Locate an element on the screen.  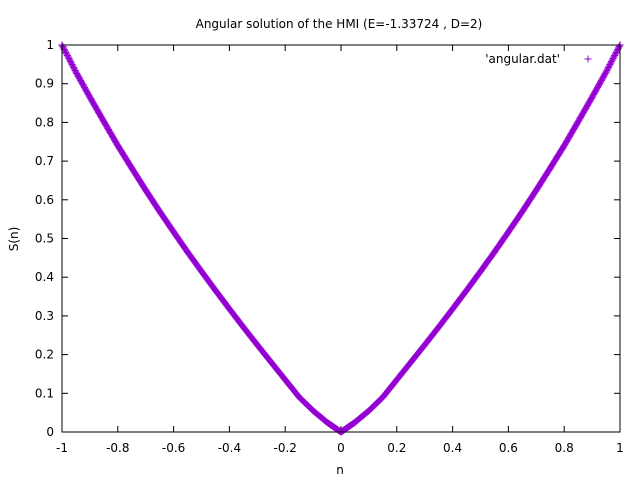
x-tick-label: -0.8 is located at coordinates (117, 448).